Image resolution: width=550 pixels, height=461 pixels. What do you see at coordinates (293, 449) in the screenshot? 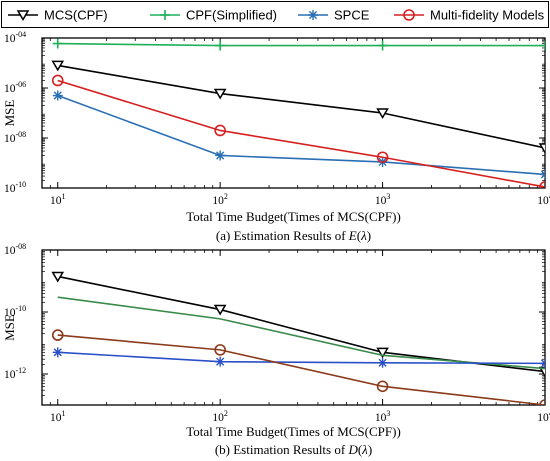
I see `panel-caption: (b) Estimation Results of D(λ)` at bounding box center [293, 449].